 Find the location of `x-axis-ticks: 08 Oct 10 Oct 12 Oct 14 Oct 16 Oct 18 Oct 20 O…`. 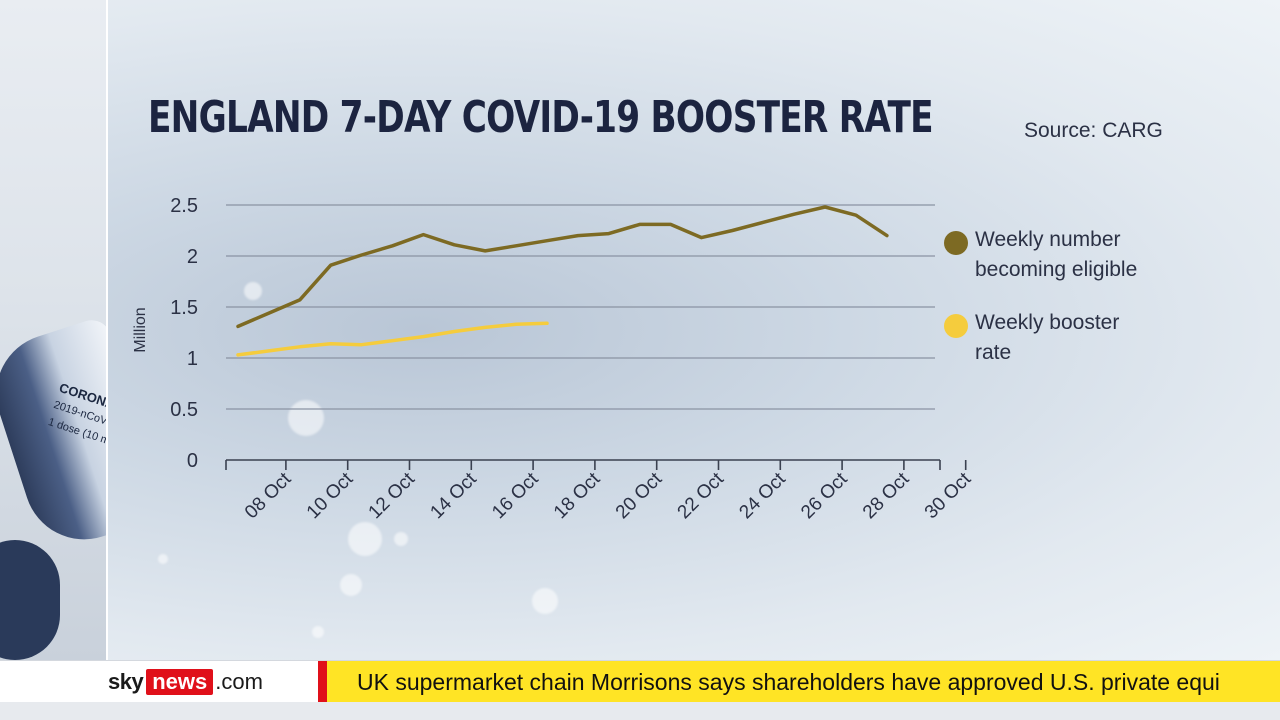

x-axis-ticks: 08 Oct 10 Oct 12 Oct 14 Oct 16 Oct 18 Oct 20 O… is located at coordinates (608, 495).